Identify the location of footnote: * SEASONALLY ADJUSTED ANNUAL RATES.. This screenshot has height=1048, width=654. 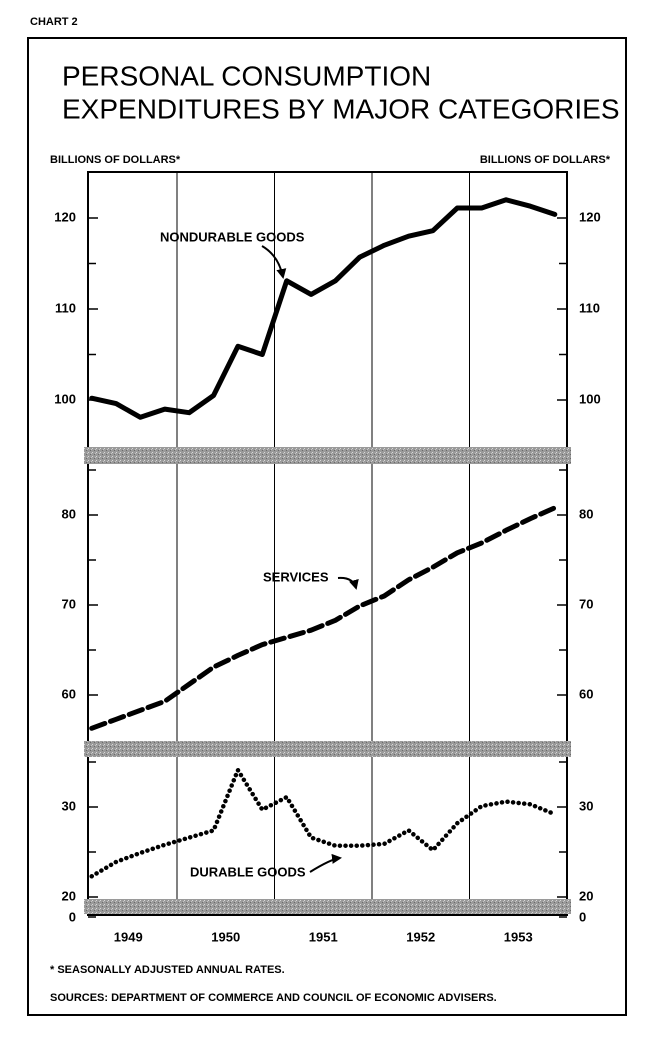
(167, 970).